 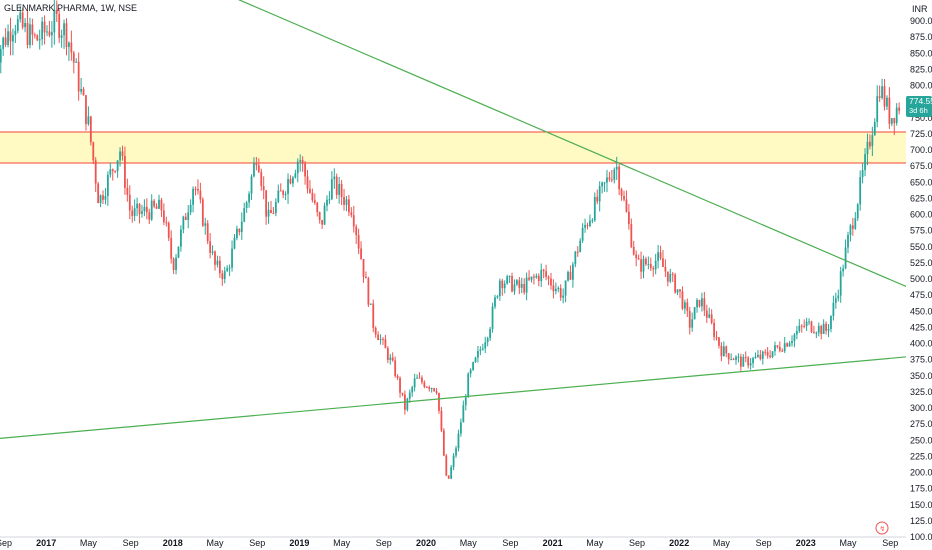 What do you see at coordinates (426, 543) in the screenshot?
I see `x-tick-label: 2020` at bounding box center [426, 543].